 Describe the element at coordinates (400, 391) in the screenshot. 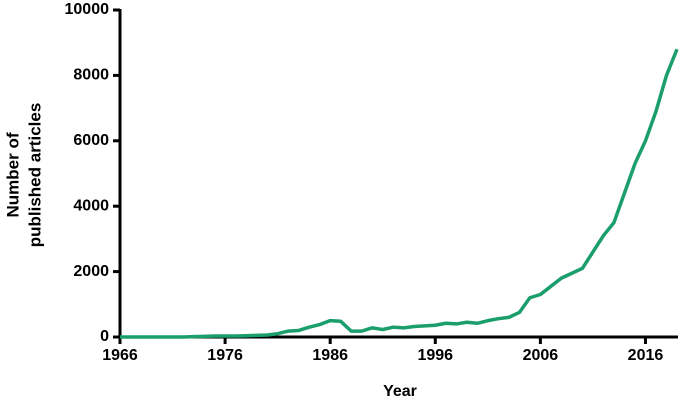

I see `x-axis-title: Year` at that location.